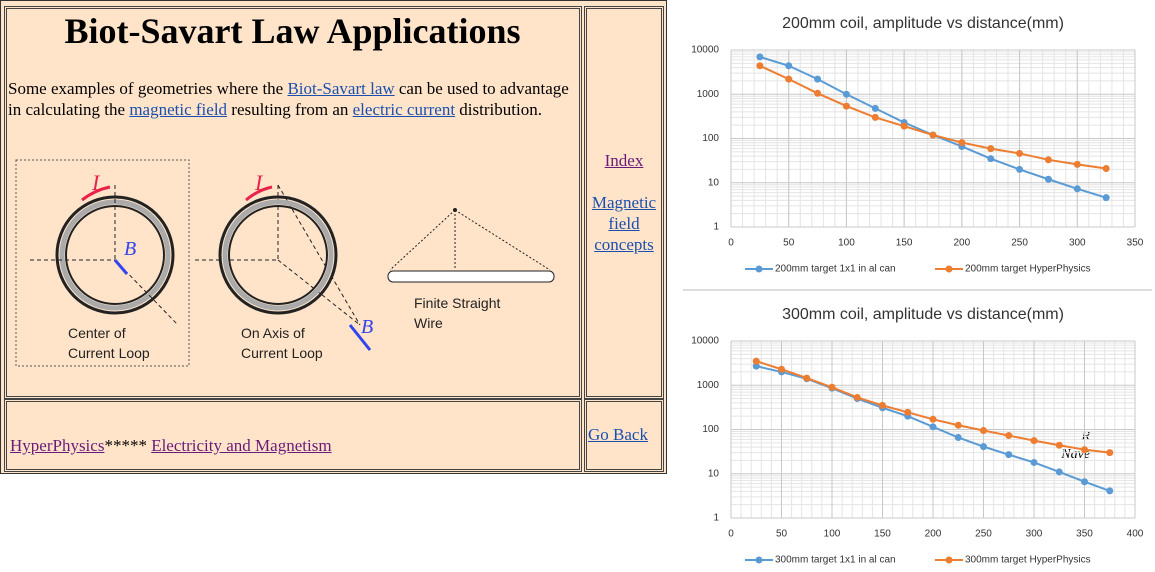  Describe the element at coordinates (360, 337) in the screenshot. I see `field-arrow` at that location.